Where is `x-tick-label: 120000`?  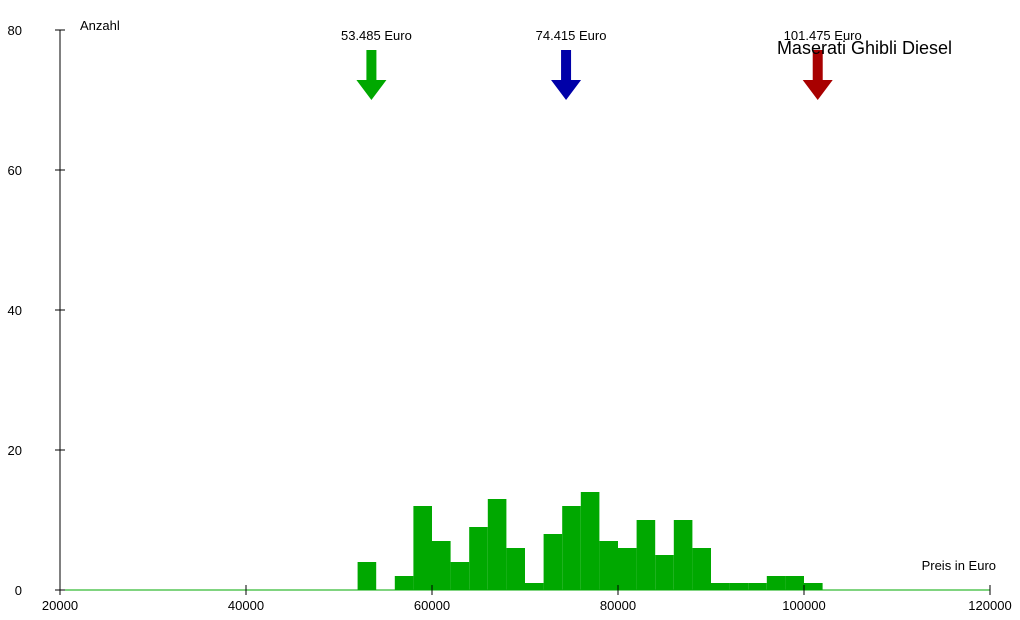
x-tick-label: 120000 is located at coordinates (989, 605).